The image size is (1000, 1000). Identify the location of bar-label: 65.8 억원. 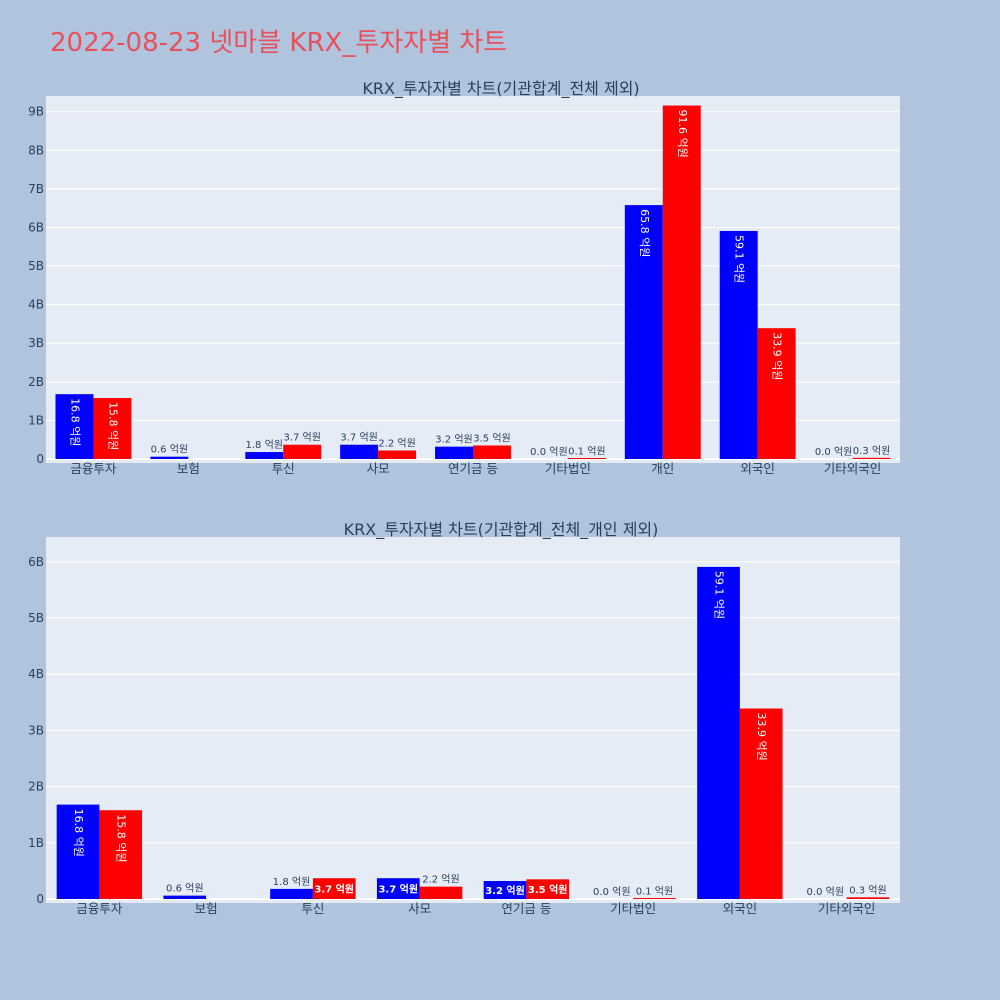
(644, 233).